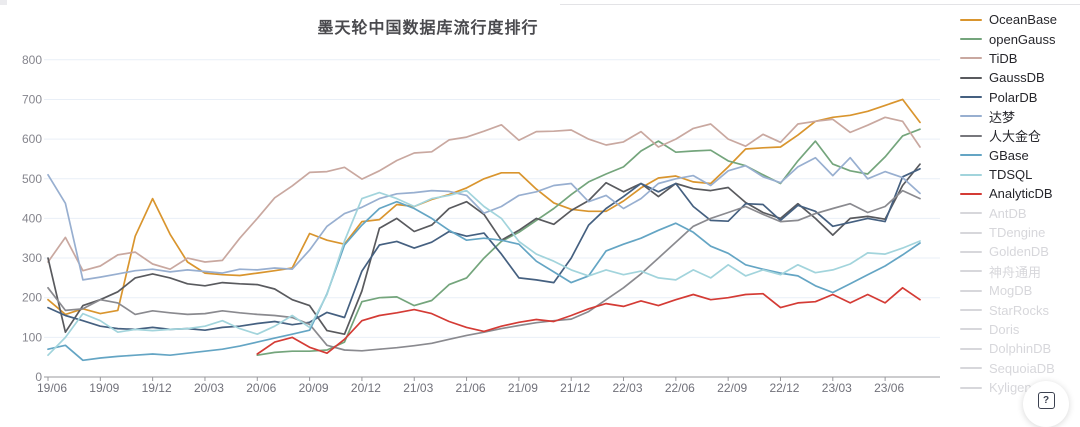 This screenshot has width=1080, height=427. I want to click on legend-item-tdengine: TDengine, so click(1020, 232).